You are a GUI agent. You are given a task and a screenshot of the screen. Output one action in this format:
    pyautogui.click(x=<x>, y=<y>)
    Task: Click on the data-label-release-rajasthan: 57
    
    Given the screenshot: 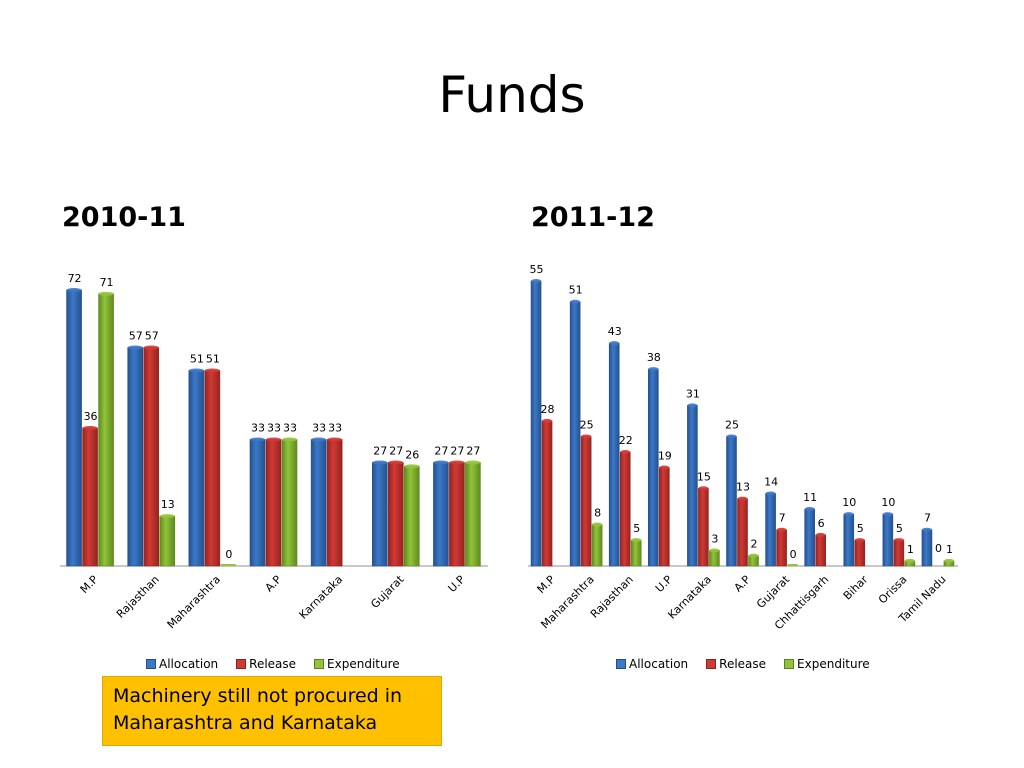 What is the action you would take?
    pyautogui.click(x=152, y=336)
    